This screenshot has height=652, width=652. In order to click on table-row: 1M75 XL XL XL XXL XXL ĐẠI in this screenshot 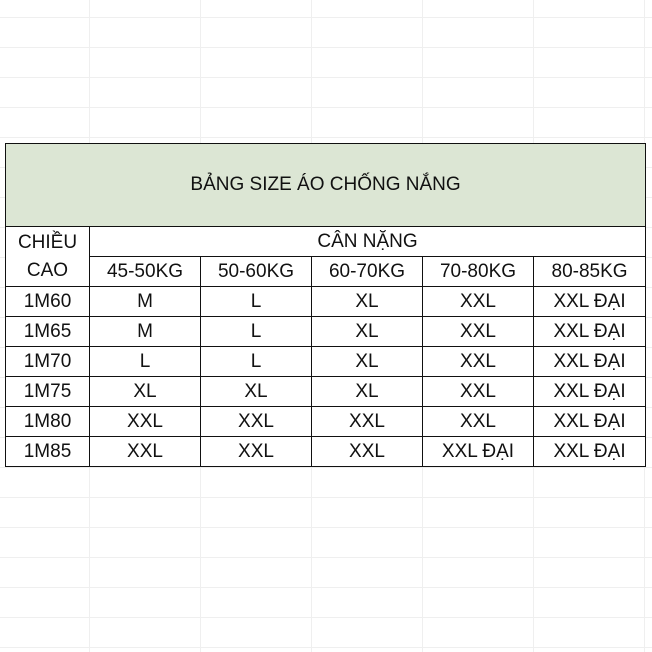, I will do `click(326, 391)`.